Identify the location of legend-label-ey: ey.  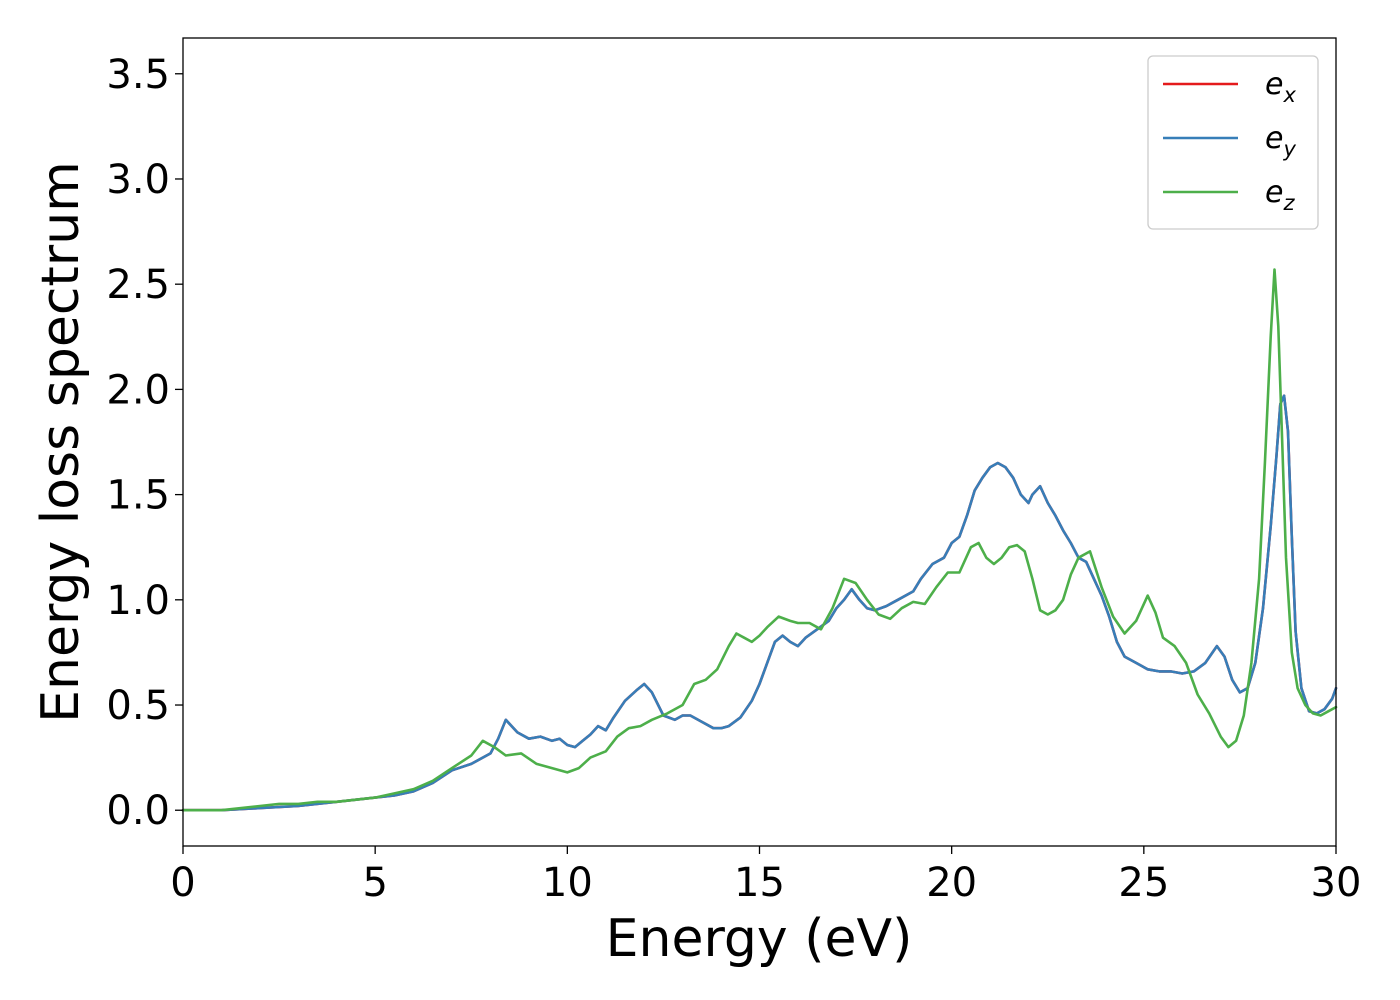
(1280, 141).